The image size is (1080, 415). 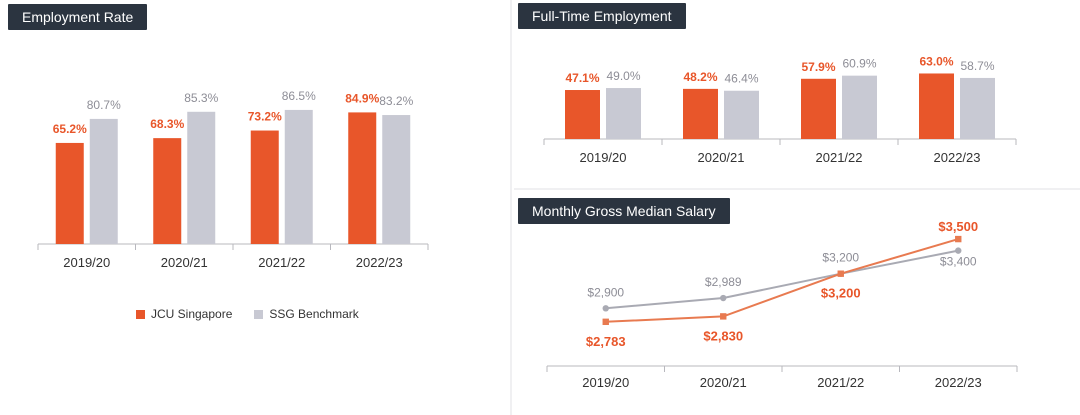 What do you see at coordinates (362, 98) in the screenshot?
I see `data-label-jcu: 84.9%` at bounding box center [362, 98].